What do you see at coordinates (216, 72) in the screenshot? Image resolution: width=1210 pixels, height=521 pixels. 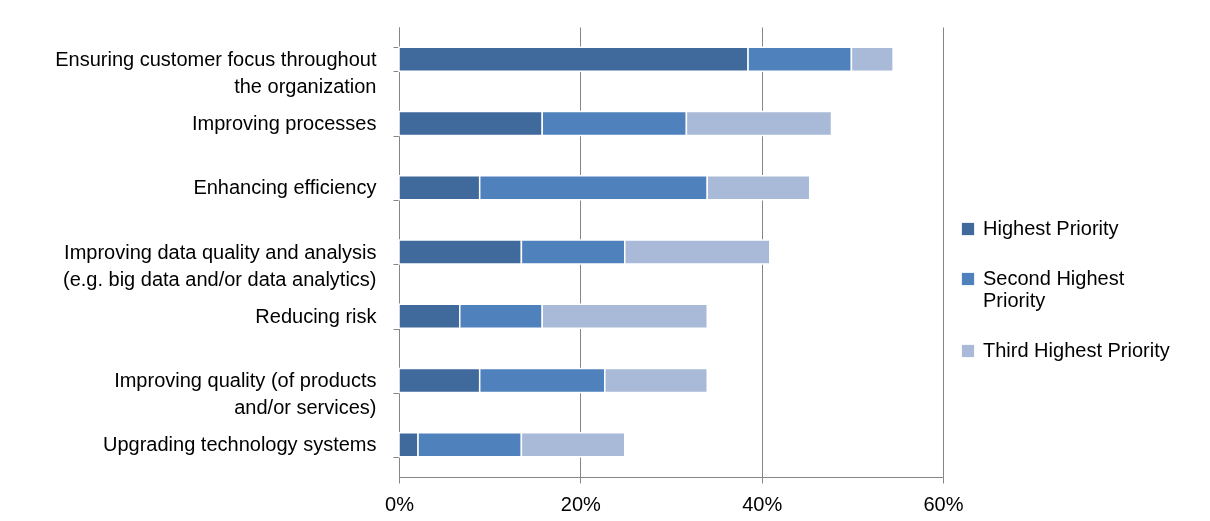 I see `y-tick-label: Ensuring customer focus throughout the organization` at bounding box center [216, 72].